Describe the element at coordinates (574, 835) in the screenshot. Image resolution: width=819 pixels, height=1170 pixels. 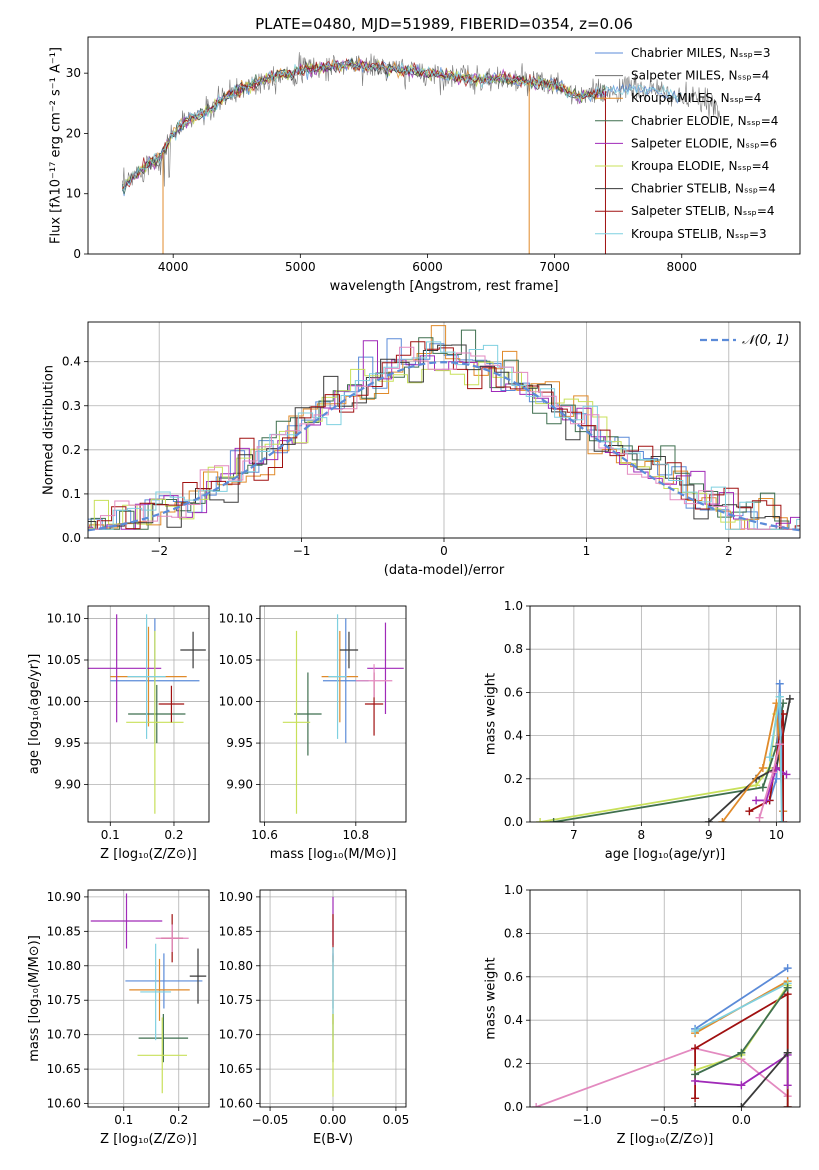
I see `x-tick-label: 7` at that location.